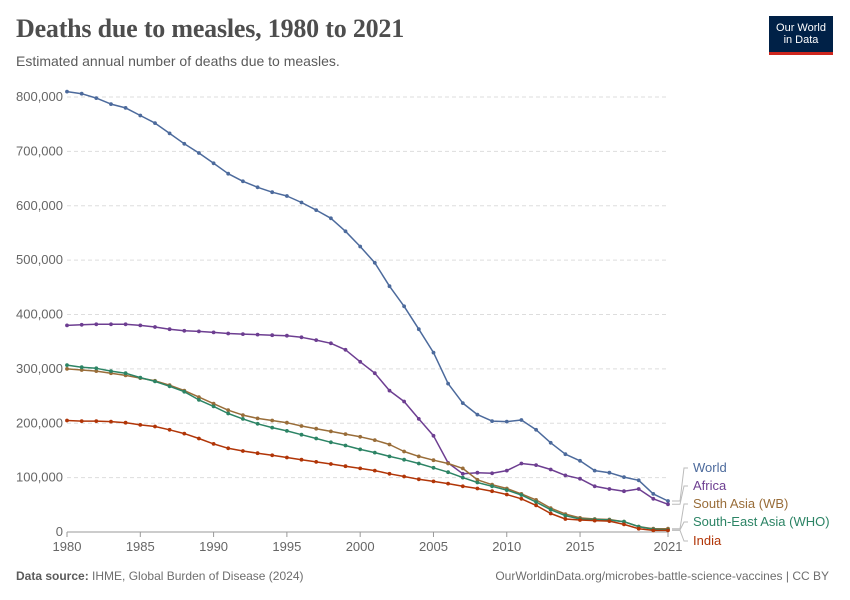  Describe the element at coordinates (210, 28) in the screenshot. I see `chart-title: Deaths due to measles, 1980 to 2021` at that location.